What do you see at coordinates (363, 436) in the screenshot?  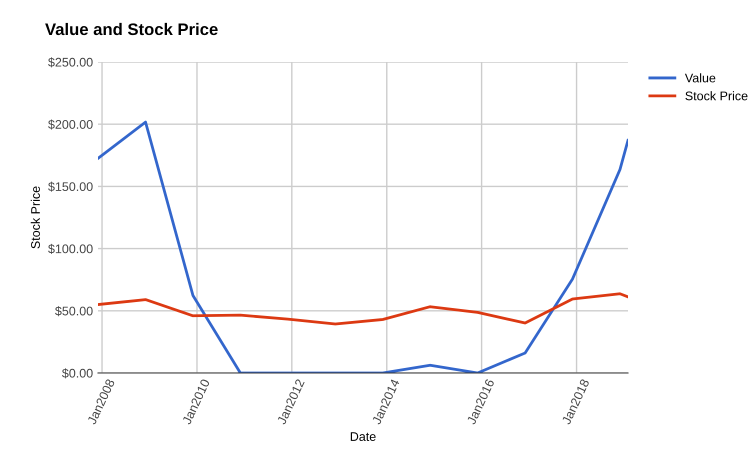 I see `x-axis-title: Date` at bounding box center [363, 436].